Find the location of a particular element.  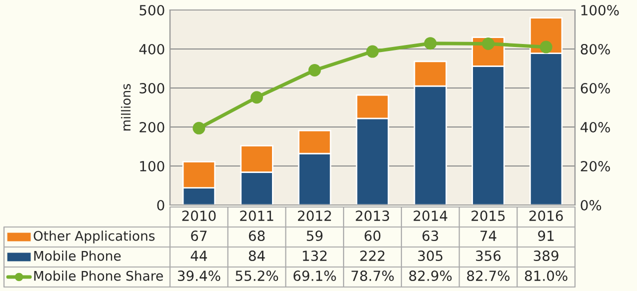

data-label: 39.4% is located at coordinates (199, 276).